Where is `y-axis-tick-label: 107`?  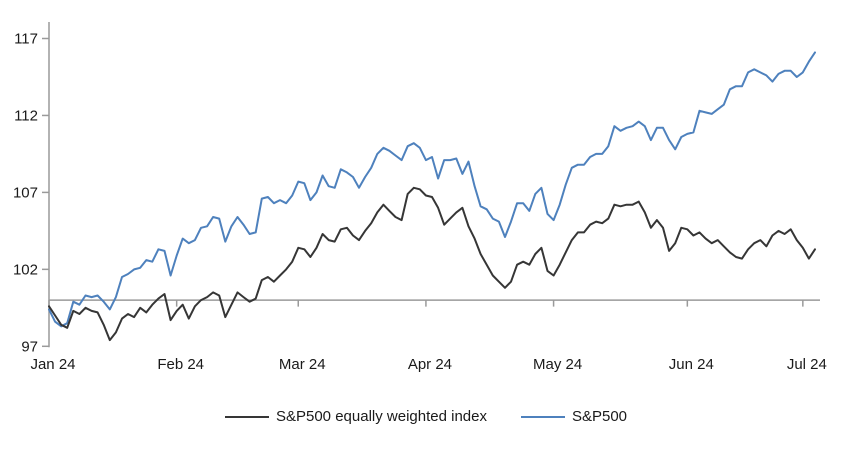
y-axis-tick-label: 107 is located at coordinates (25, 192).